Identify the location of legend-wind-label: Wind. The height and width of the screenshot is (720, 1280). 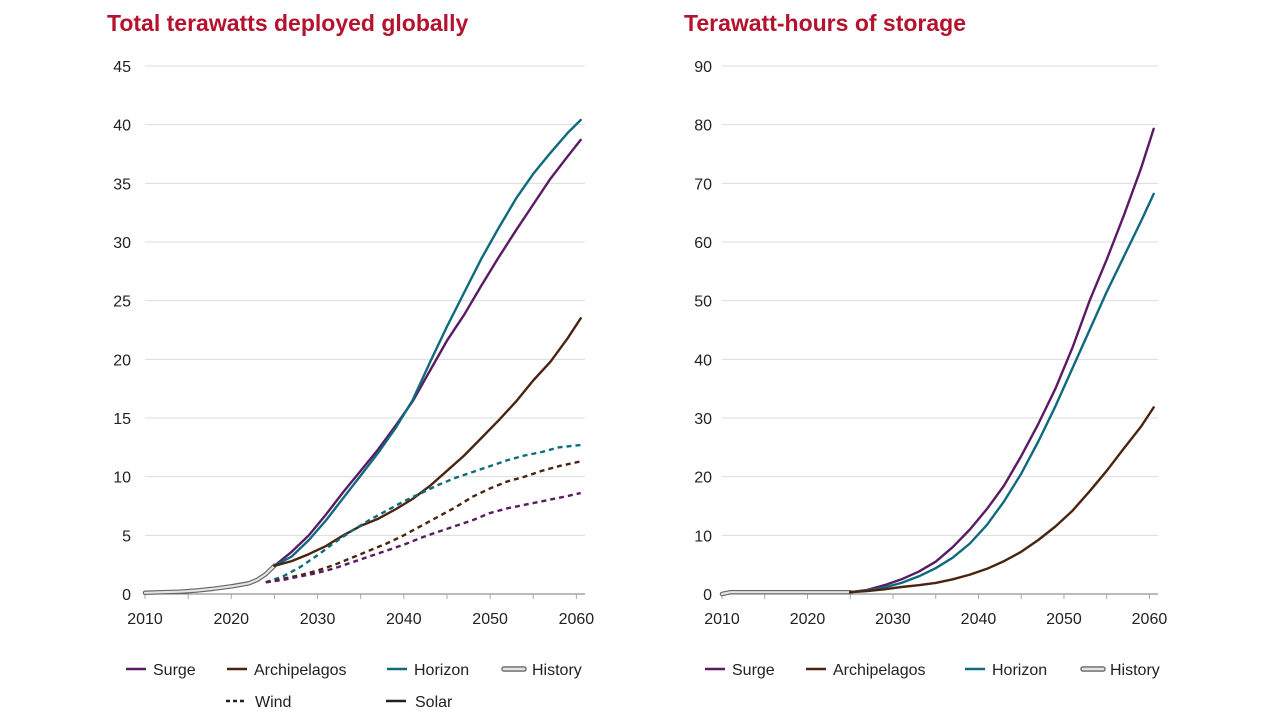
(273, 702).